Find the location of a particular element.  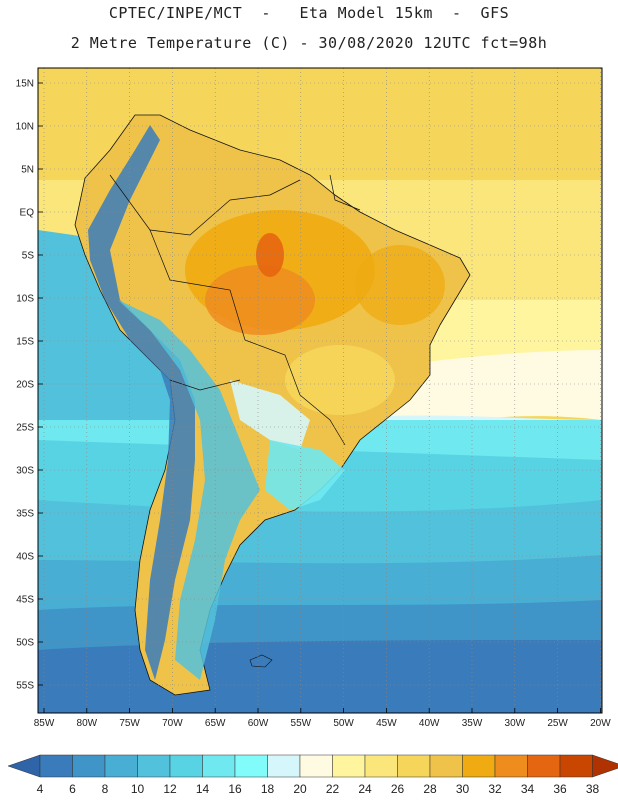

colorbar-overflow-arrow is located at coordinates (605, 766).